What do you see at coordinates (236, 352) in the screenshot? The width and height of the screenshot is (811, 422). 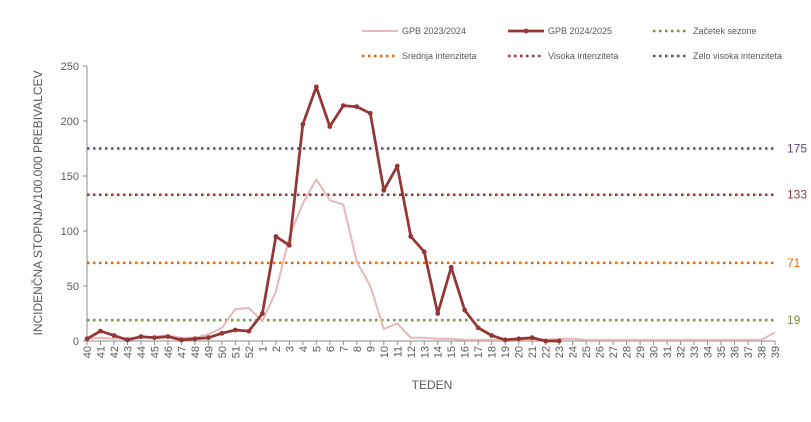 I see `x-tick-label: 51` at bounding box center [236, 352].